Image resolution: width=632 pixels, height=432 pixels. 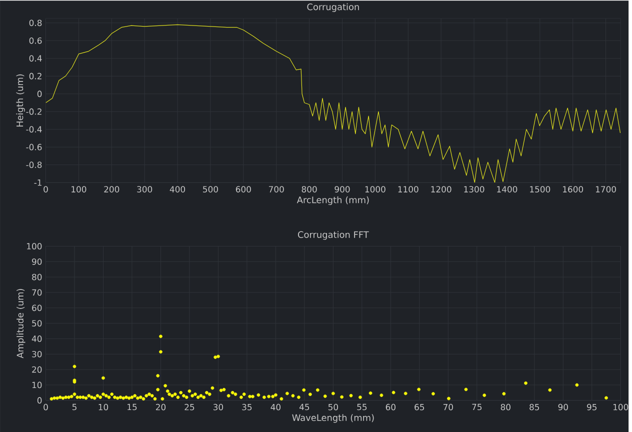 I want to click on y-tick-label: -1, so click(x=38, y=182).